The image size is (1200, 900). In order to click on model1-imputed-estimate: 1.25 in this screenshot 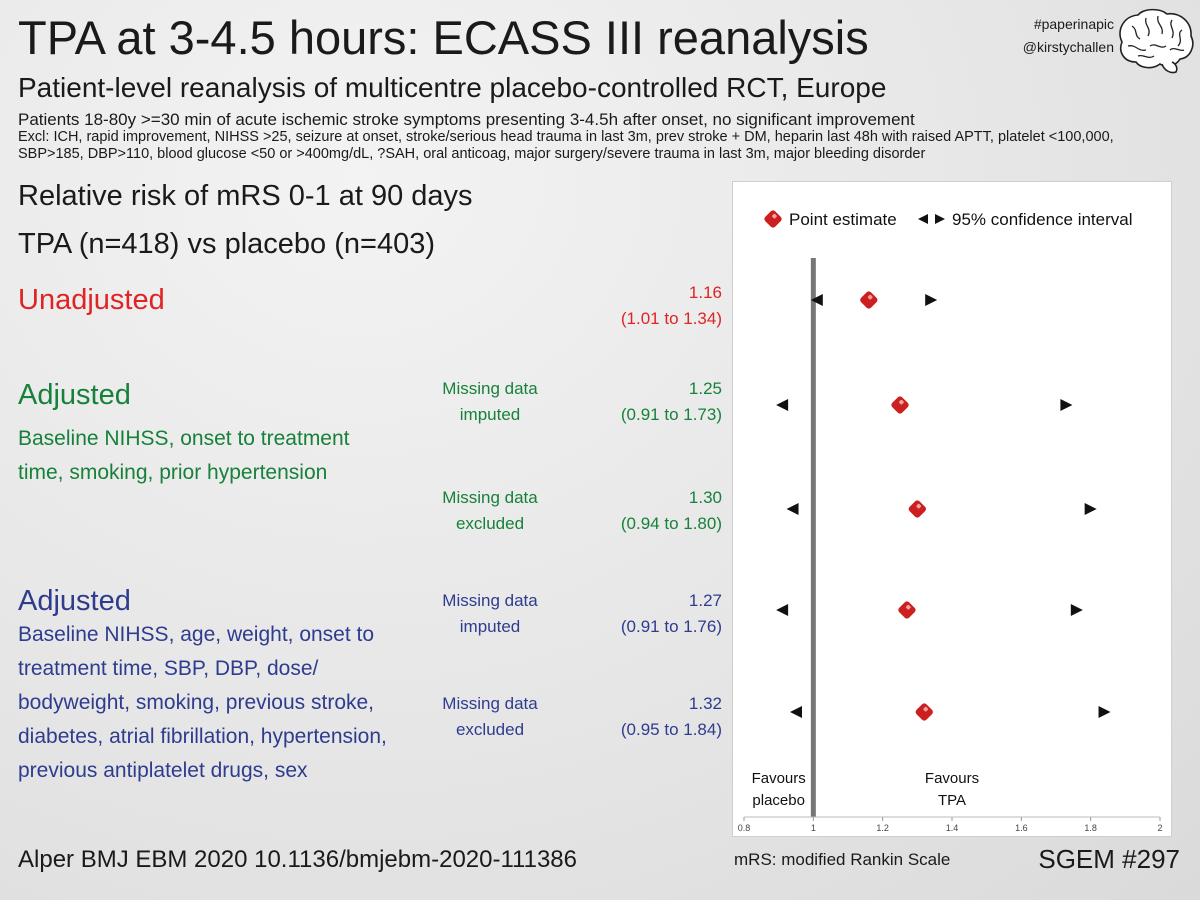, I will do `click(705, 388)`.